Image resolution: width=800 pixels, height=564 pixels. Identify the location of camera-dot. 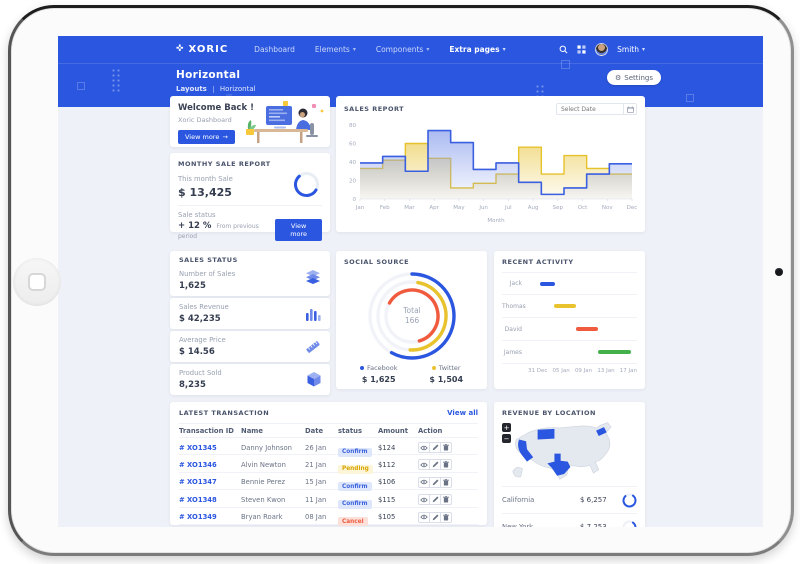
(779, 272).